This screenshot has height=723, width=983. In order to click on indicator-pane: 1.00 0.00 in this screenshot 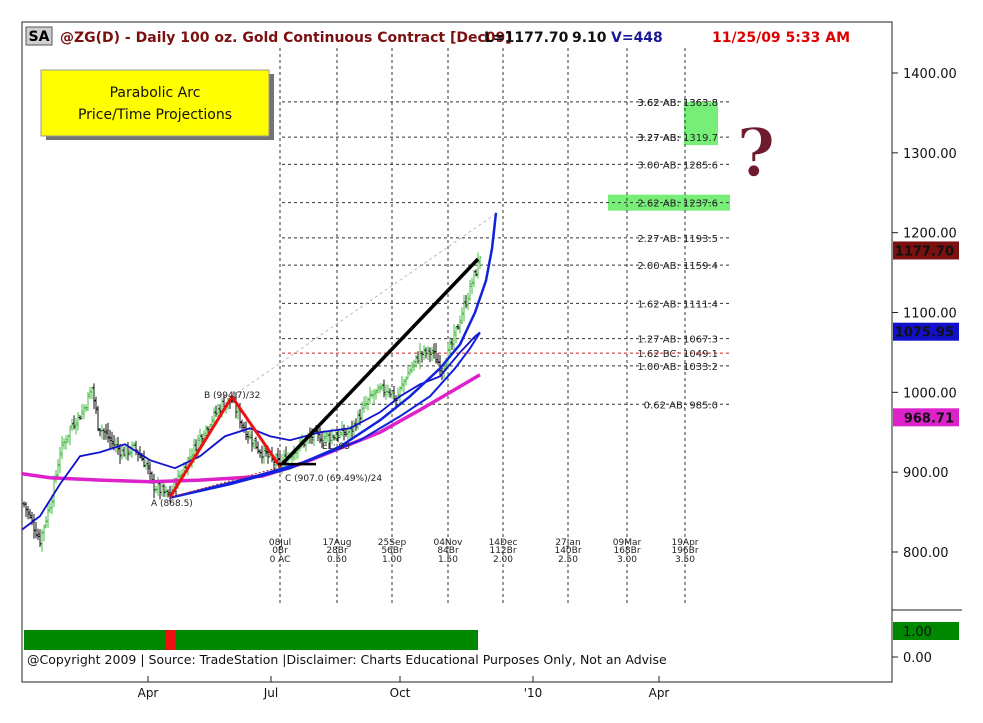, I will do `click(491, 644)`.